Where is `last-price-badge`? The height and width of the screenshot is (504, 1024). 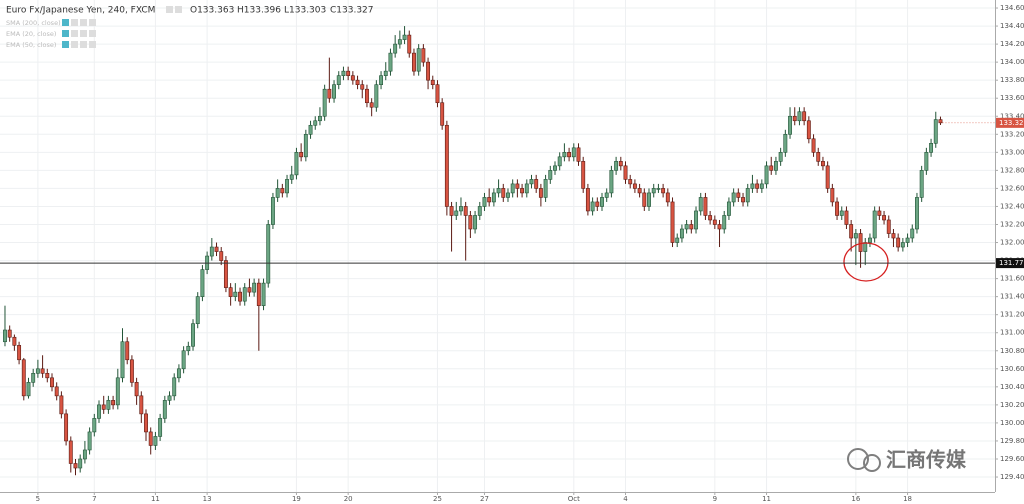
last-price-badge is located at coordinates (1010, 122).